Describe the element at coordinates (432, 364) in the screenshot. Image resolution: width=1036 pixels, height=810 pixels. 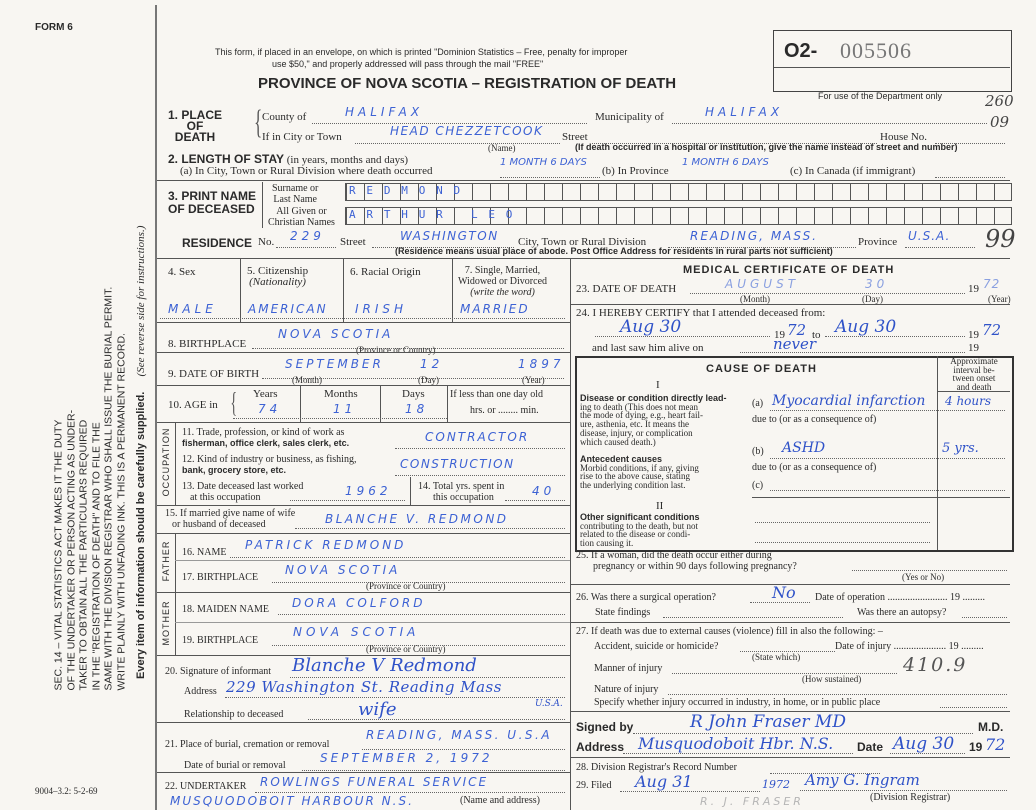
I see `dob-day: 12` at that location.